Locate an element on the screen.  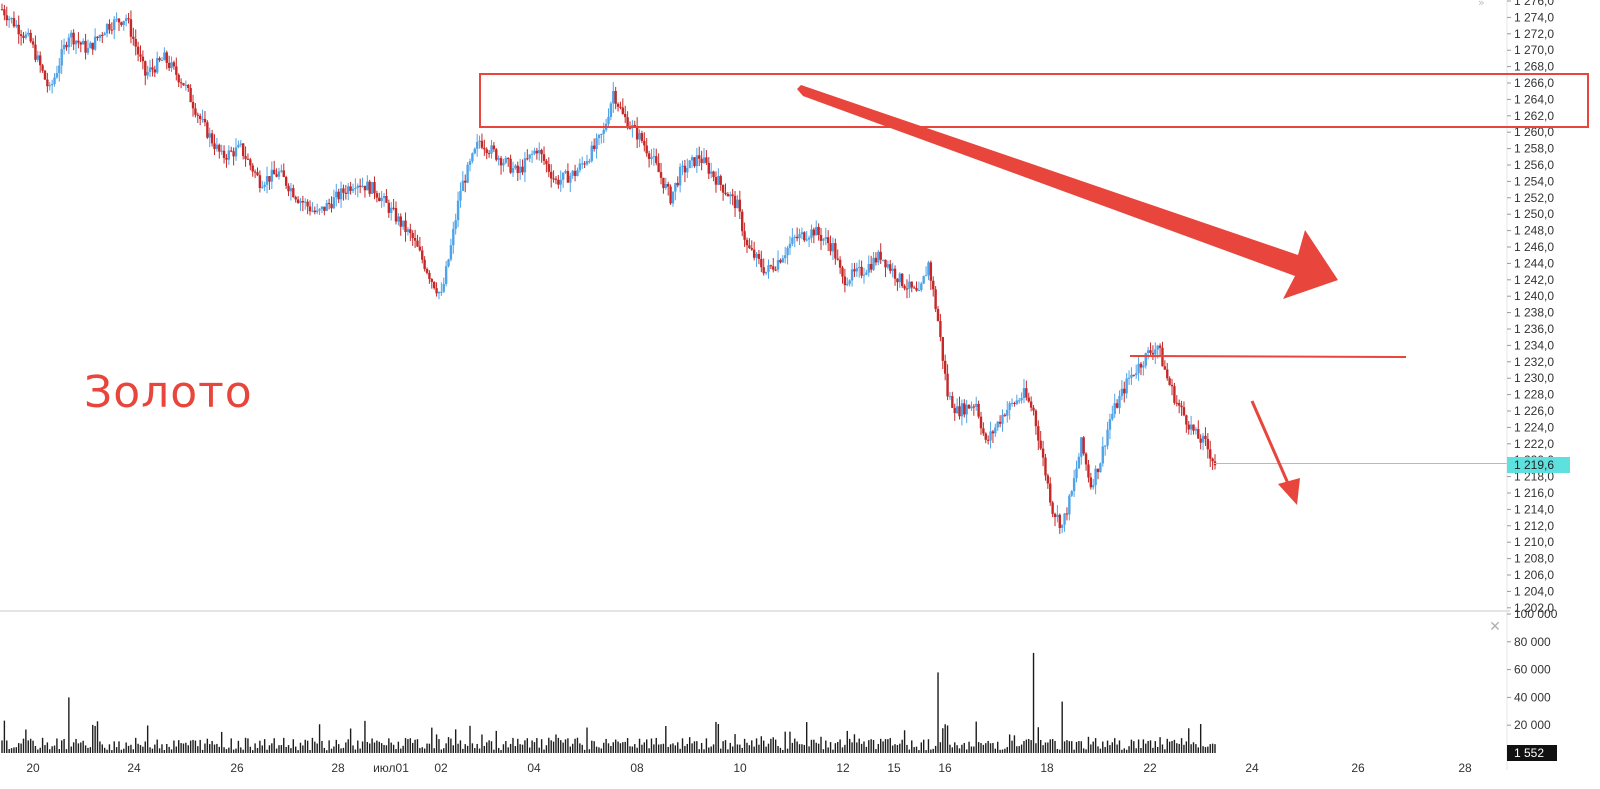
volume-axis-label: 60 000 is located at coordinates (1532, 670).